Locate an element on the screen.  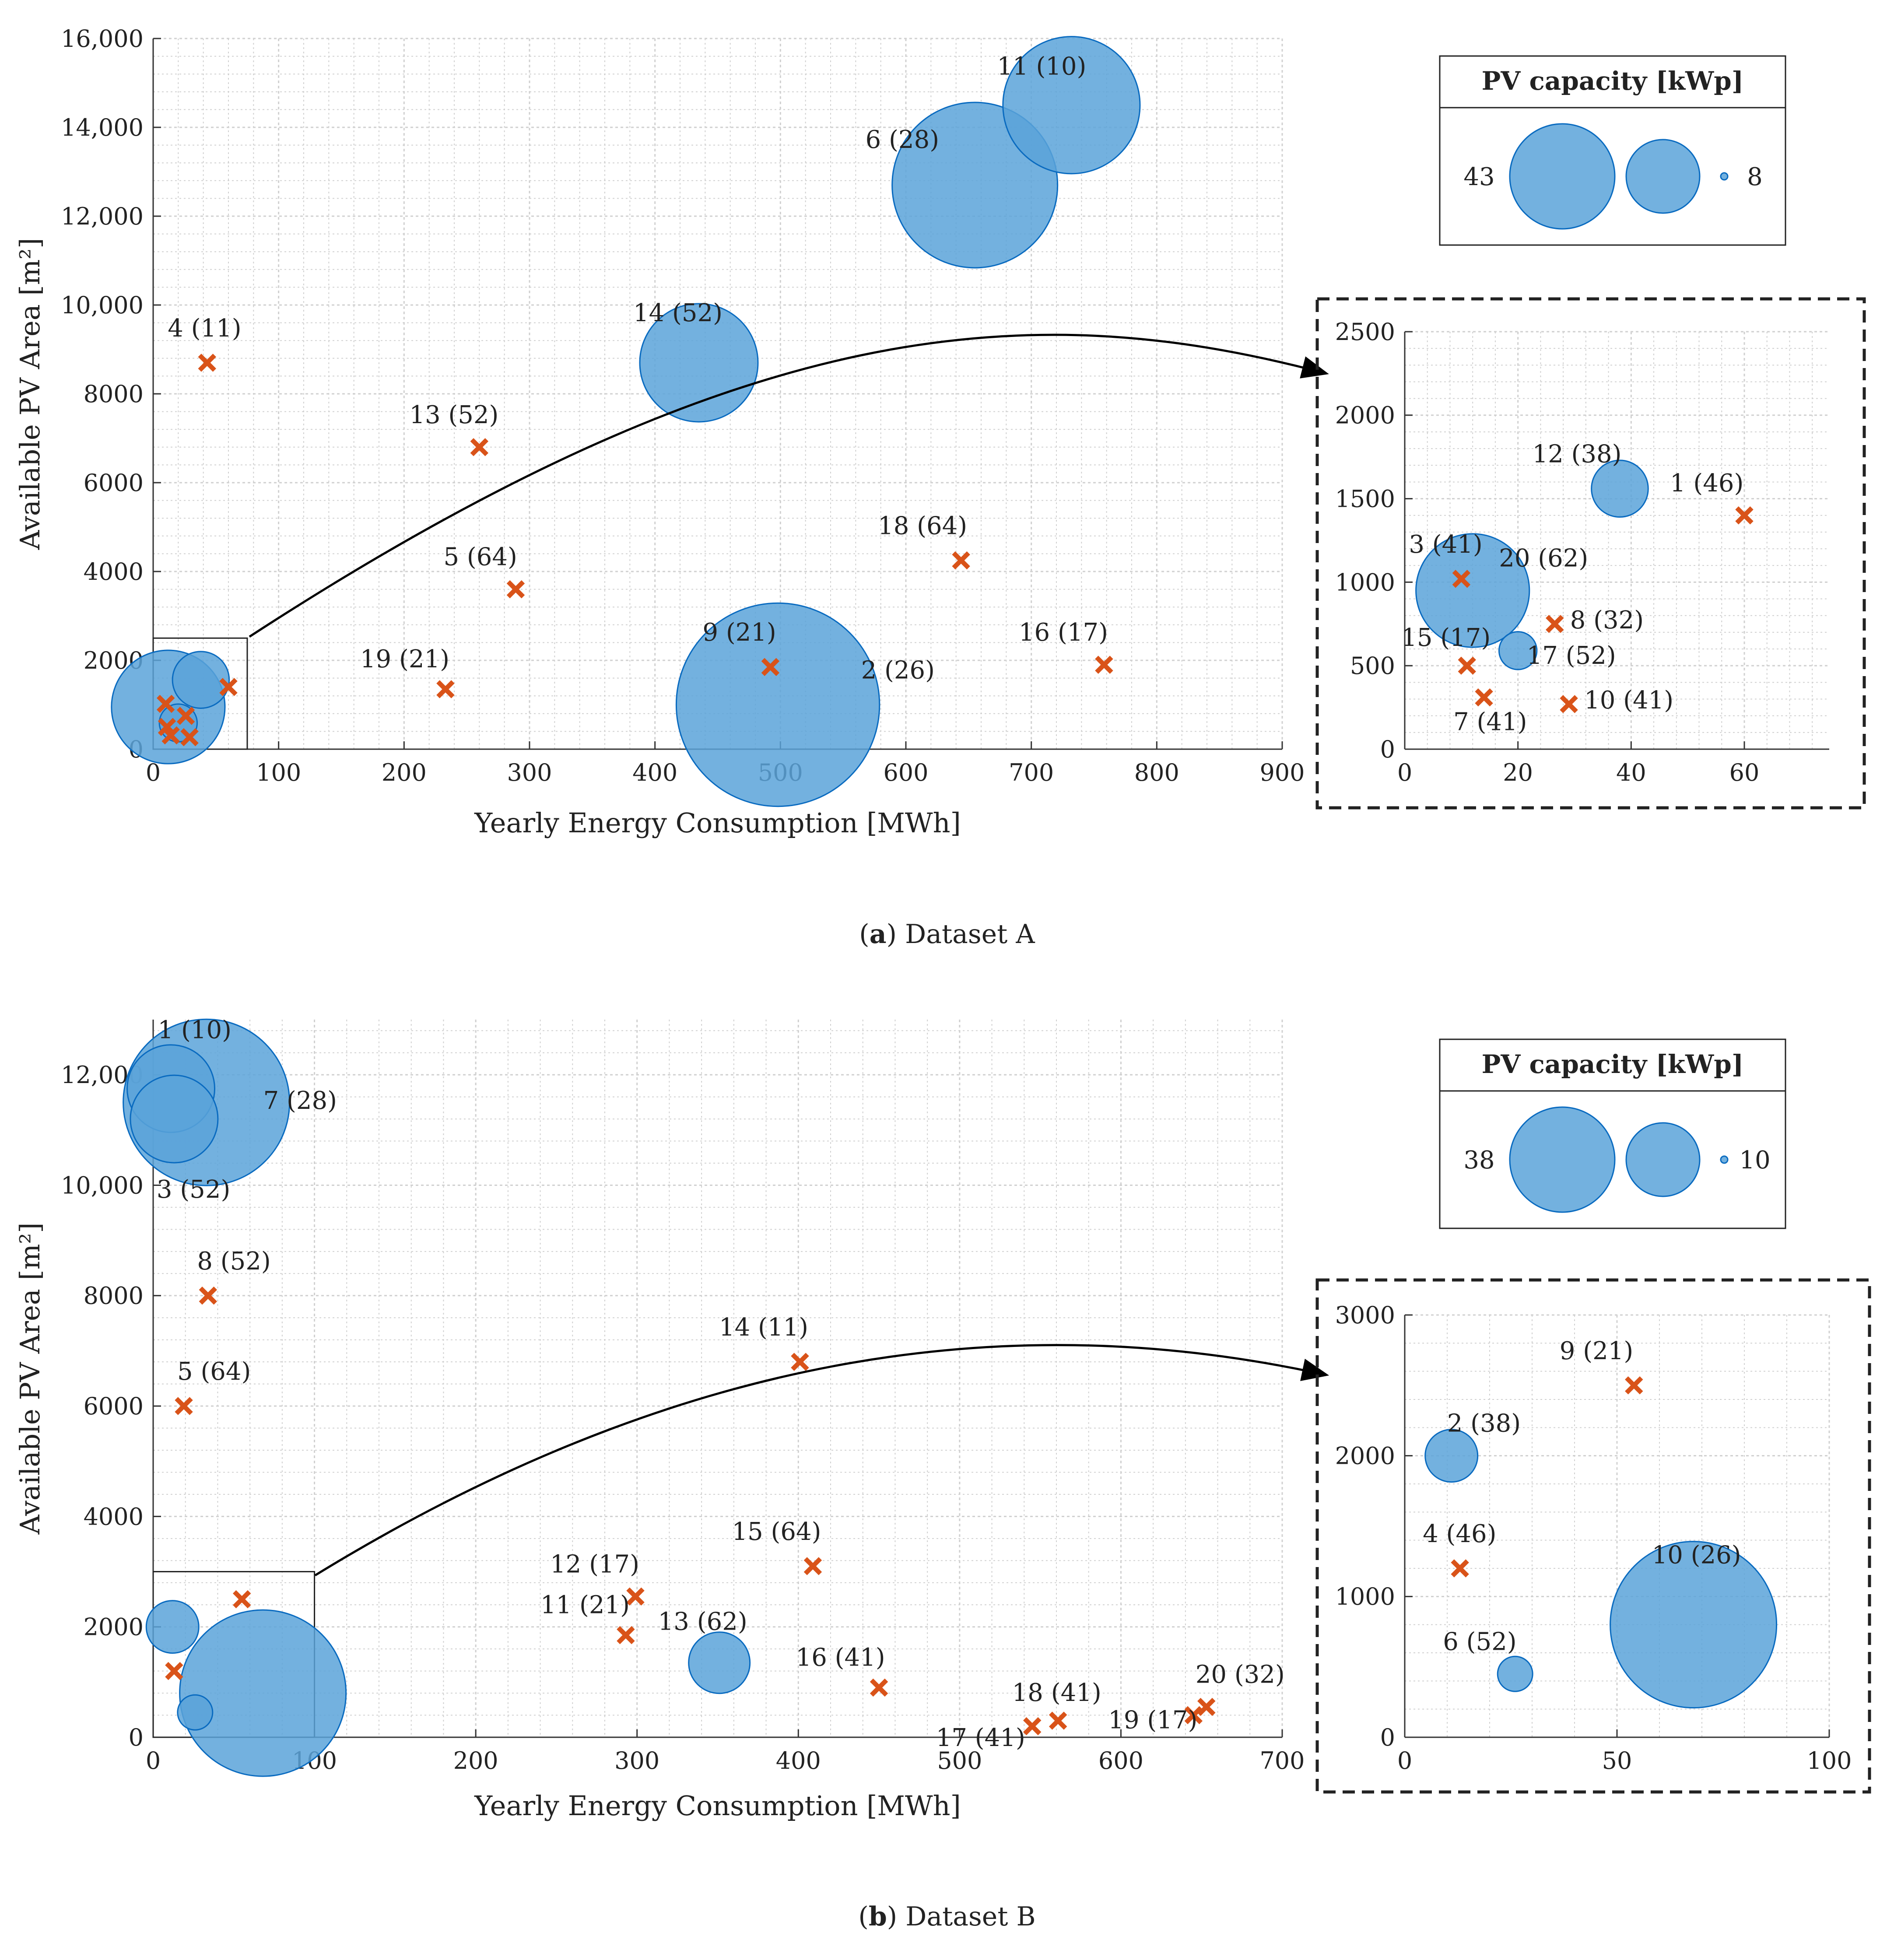
inset-b-x-tick-label: 0 is located at coordinates (1404, 1760).